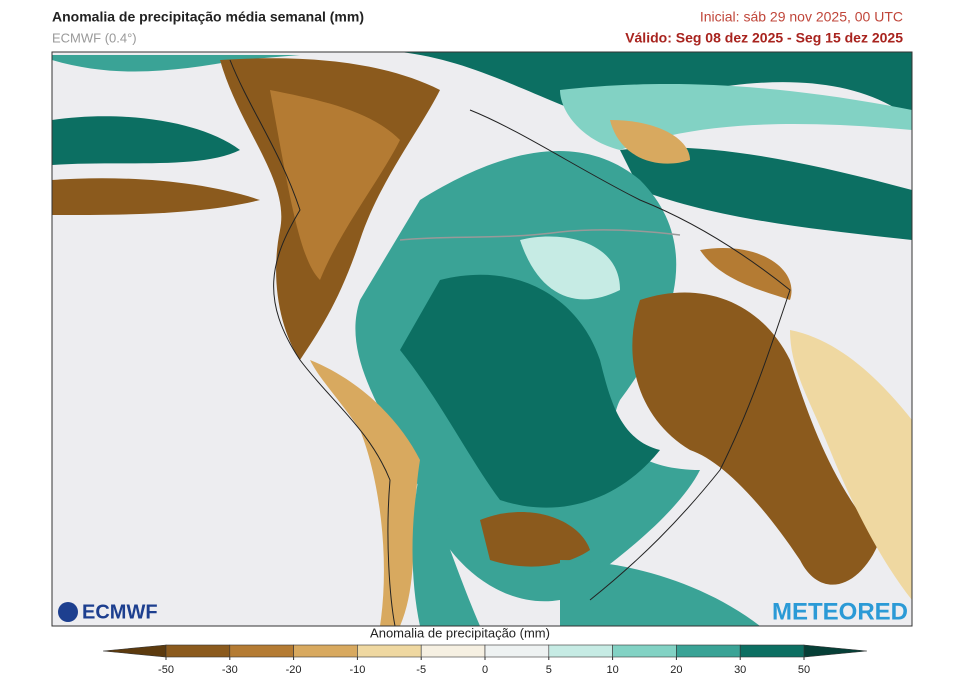 This screenshot has height=683, width=964. What do you see at coordinates (612, 670) in the screenshot?
I see `colorbar-tick-label: 10` at bounding box center [612, 670].